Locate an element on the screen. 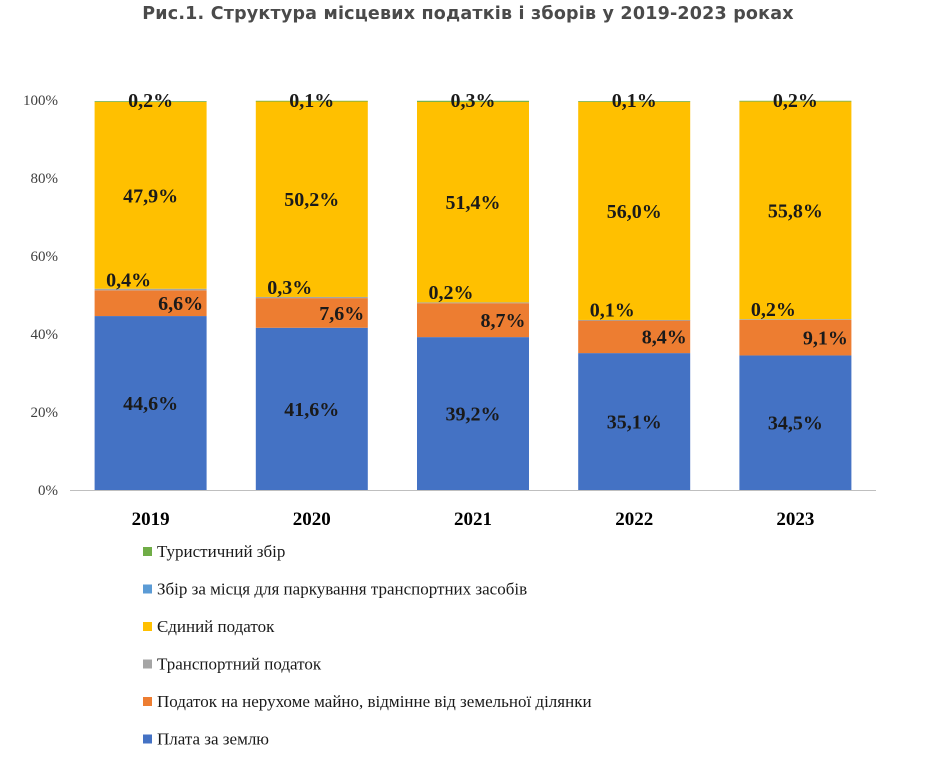  bar-segment-2022-s2 is located at coordinates (634, 320).